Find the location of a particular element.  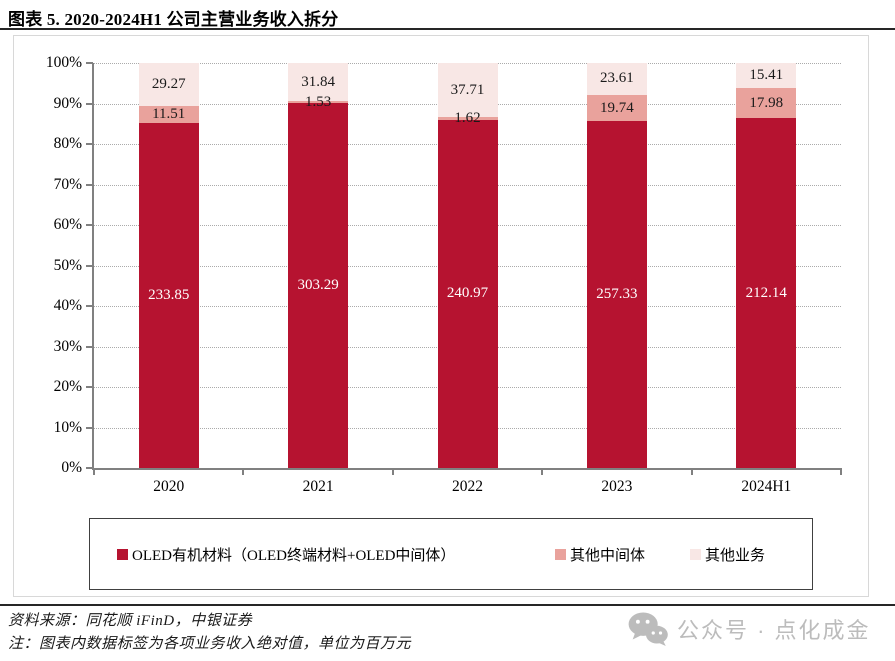

bar-value-label: 19.74 is located at coordinates (617, 107).